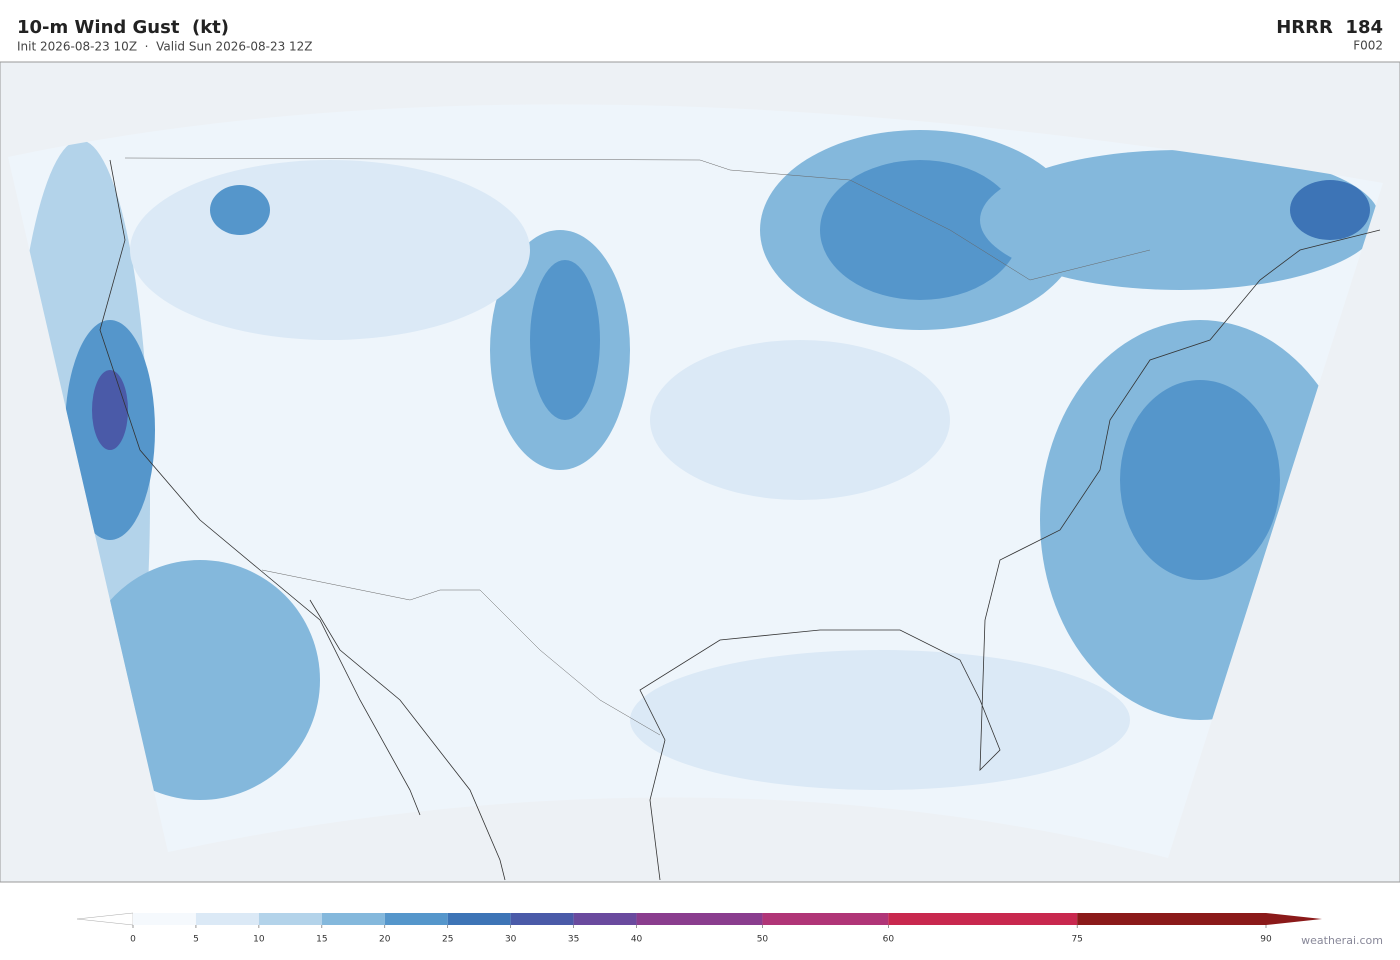  What do you see at coordinates (1342, 940) in the screenshot?
I see `watermark: weatherai.com` at bounding box center [1342, 940].